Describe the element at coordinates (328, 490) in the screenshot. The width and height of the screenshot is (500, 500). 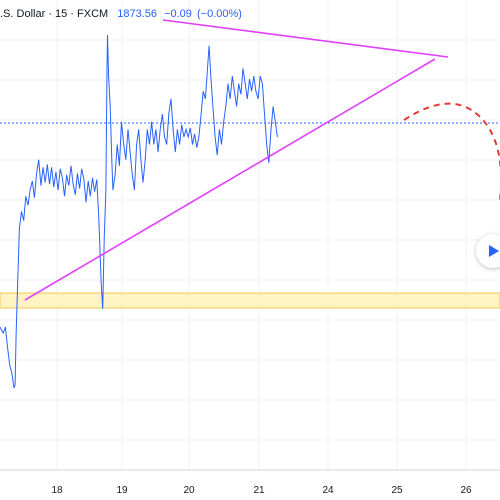
I see `x-tick-label: 24` at that location.